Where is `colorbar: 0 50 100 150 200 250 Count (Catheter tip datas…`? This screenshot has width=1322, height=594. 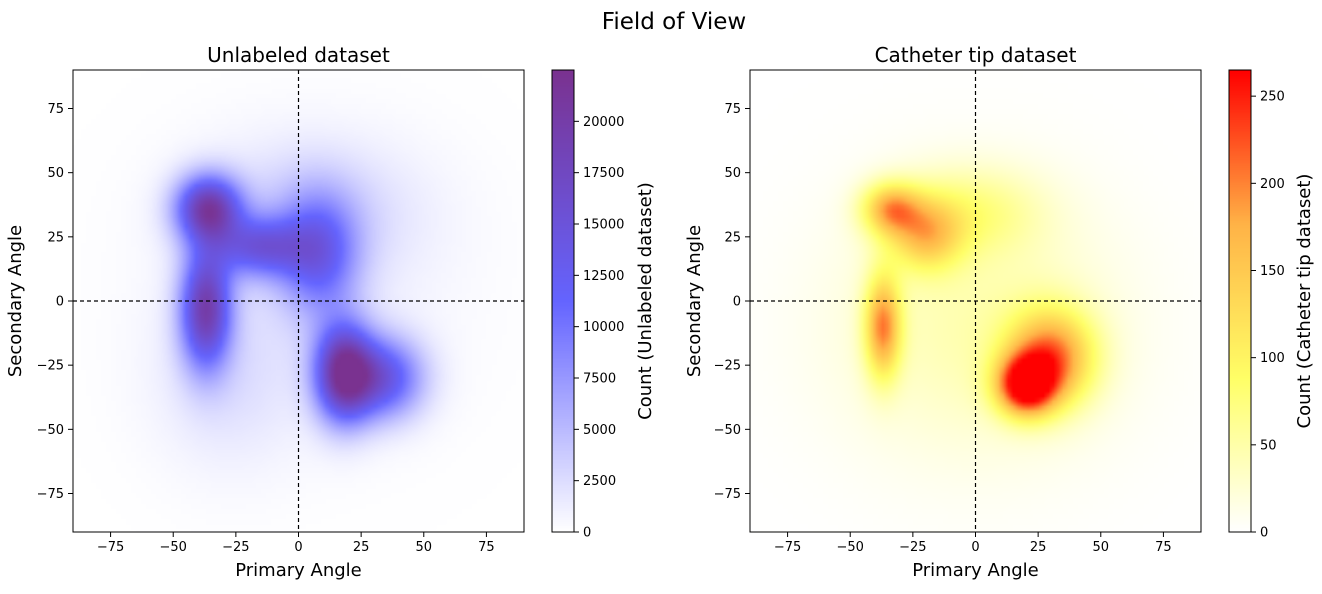
colorbar: 0 50 100 150 200 250 Count (Catheter tip datas… is located at coordinates (1271, 305).